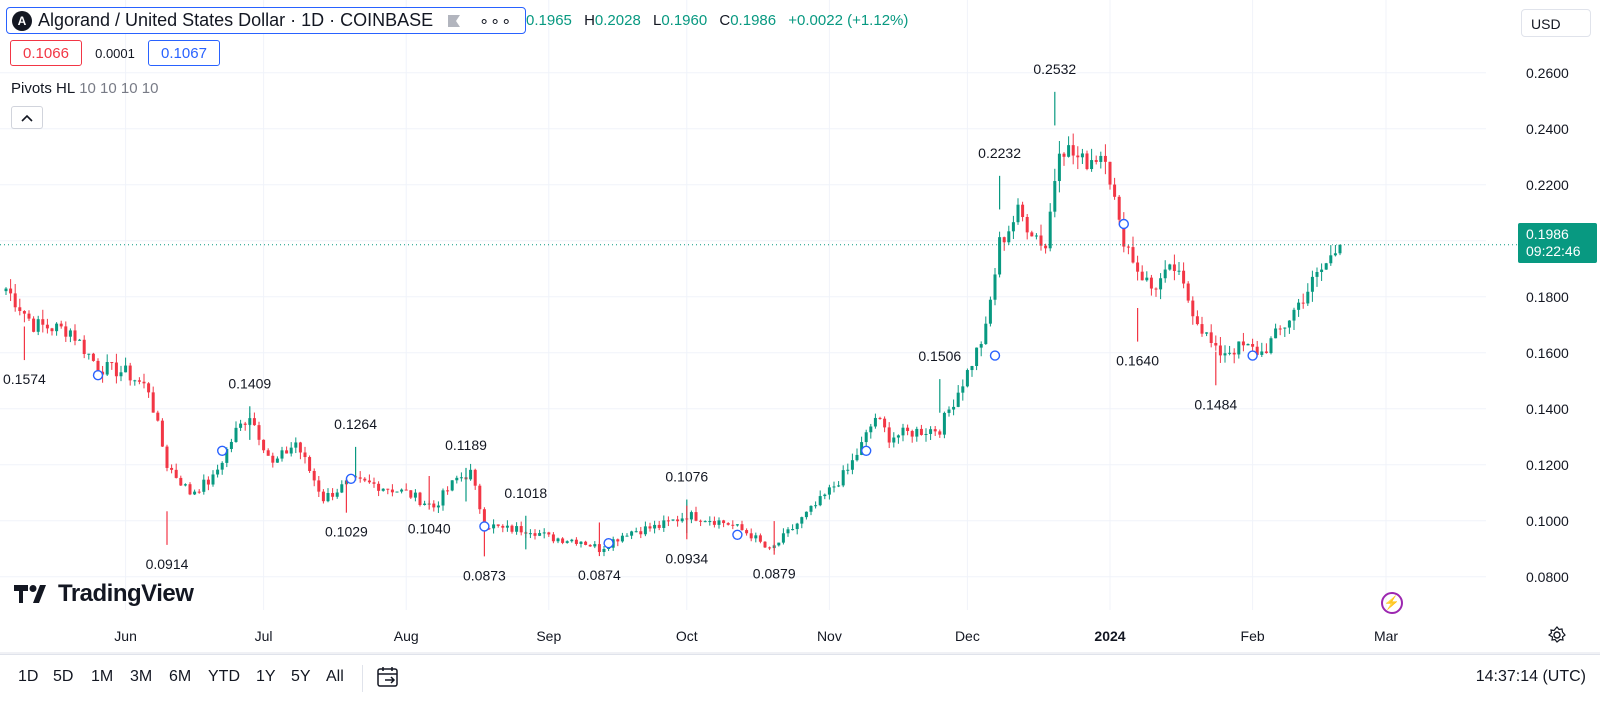 The width and height of the screenshot is (1600, 702). I want to click on chevron-up-icon, so click(27, 118).